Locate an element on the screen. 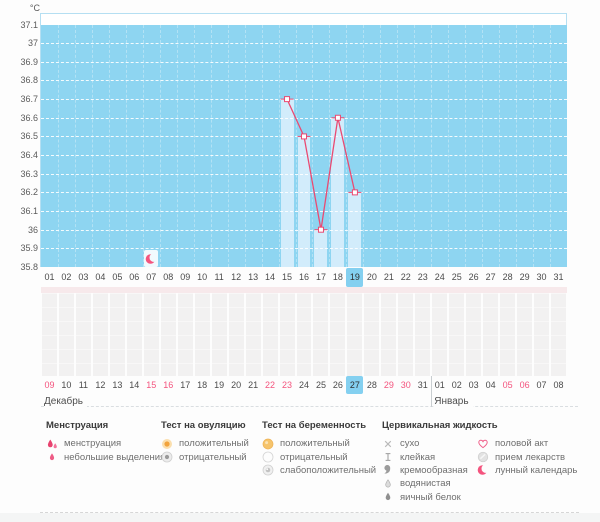 This screenshot has width=600, height=522. y-tick-label: 36.8 is located at coordinates (29, 80).